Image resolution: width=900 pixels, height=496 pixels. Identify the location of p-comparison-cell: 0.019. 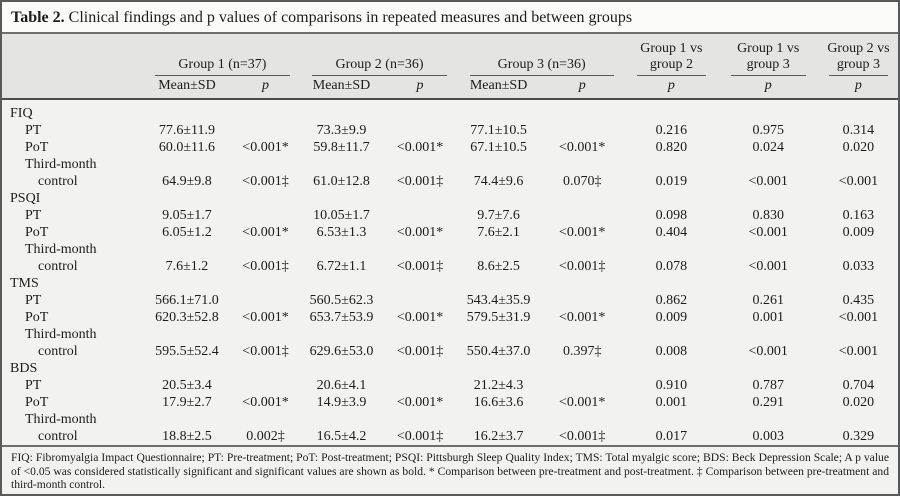
(671, 181).